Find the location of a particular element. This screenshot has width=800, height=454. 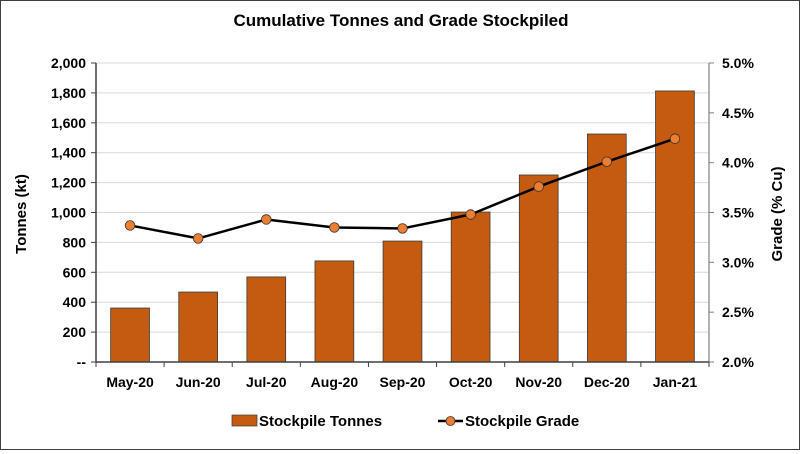

y-tick-label: 1,400 is located at coordinates (68, 153).